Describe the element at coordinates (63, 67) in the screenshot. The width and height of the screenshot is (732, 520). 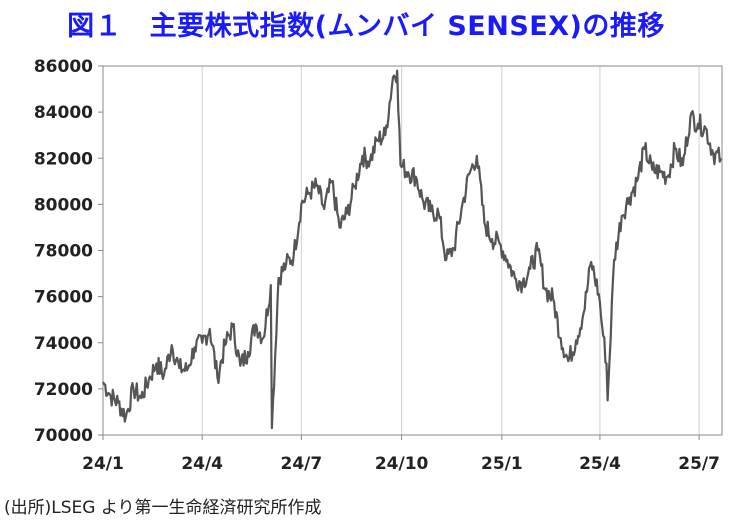
I see `y-tick-label: 86000` at that location.